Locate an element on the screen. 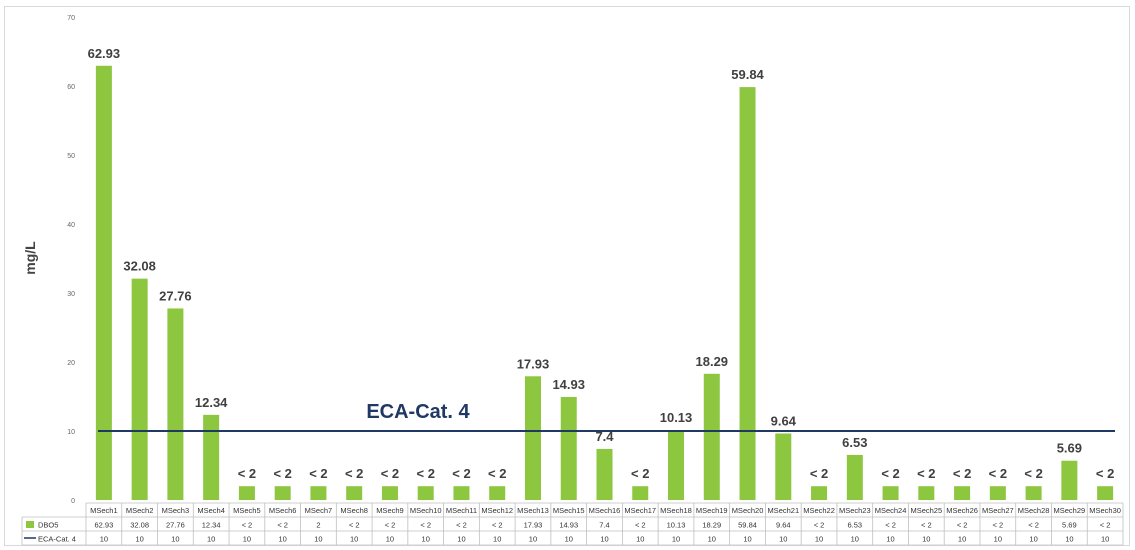 This screenshot has width=1135, height=550. x-tick-label: MSech8 is located at coordinates (354, 510).